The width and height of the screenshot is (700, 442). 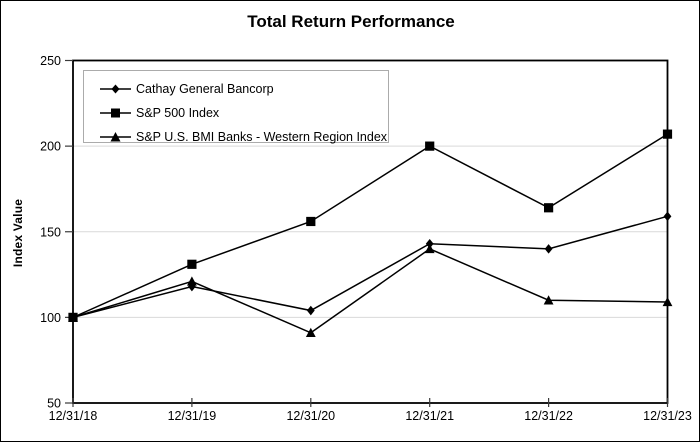 I want to click on x-tick-label-2: 12/31/20, so click(x=310, y=416).